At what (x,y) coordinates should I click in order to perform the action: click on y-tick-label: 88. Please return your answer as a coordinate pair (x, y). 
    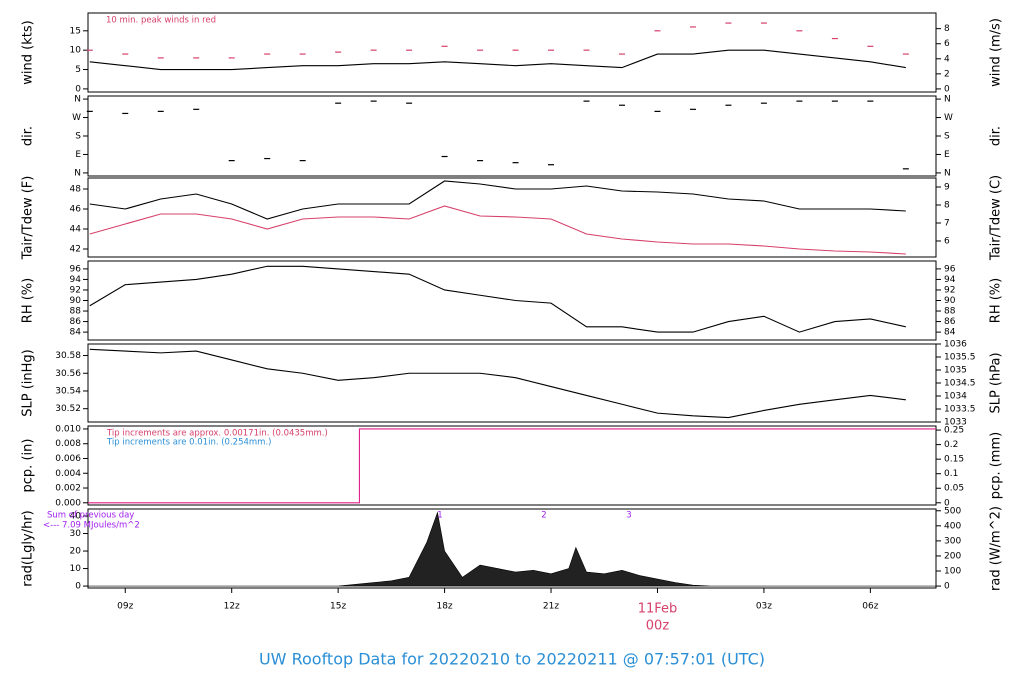
    Looking at the image, I should click on (76, 312).